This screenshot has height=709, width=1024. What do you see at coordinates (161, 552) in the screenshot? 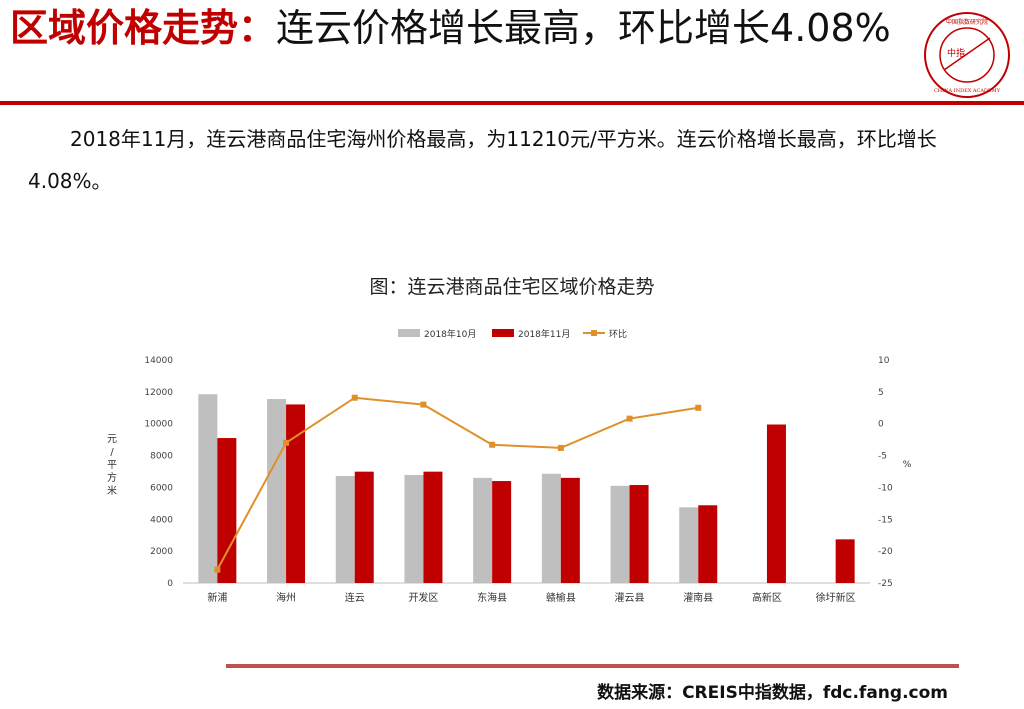
I see `y-tick-label: 2000` at bounding box center [161, 552].